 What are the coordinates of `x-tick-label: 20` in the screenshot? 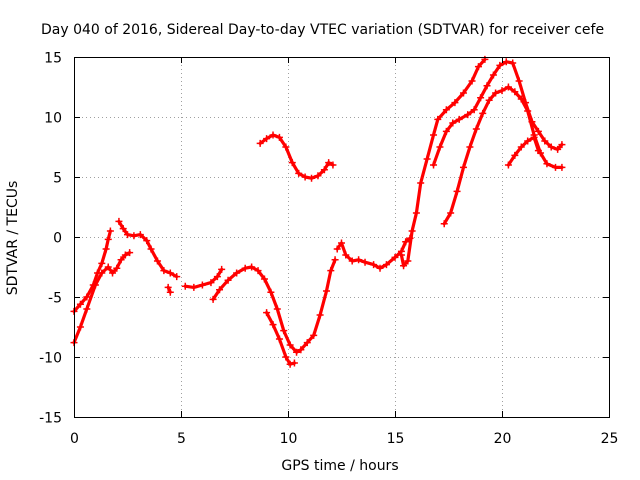 It's located at (503, 439).